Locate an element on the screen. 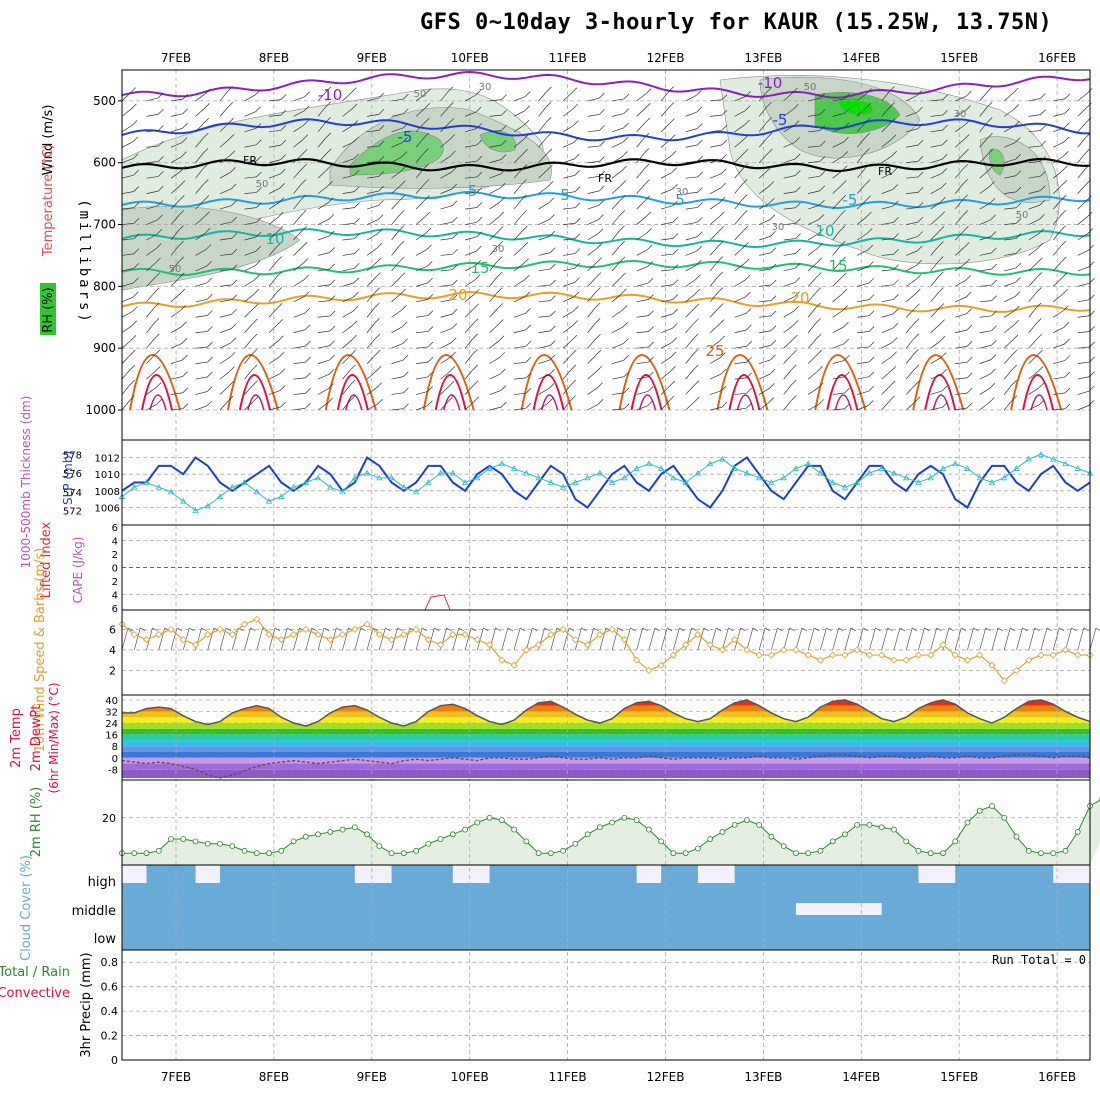  temperature-band is located at coordinates (606, 766).